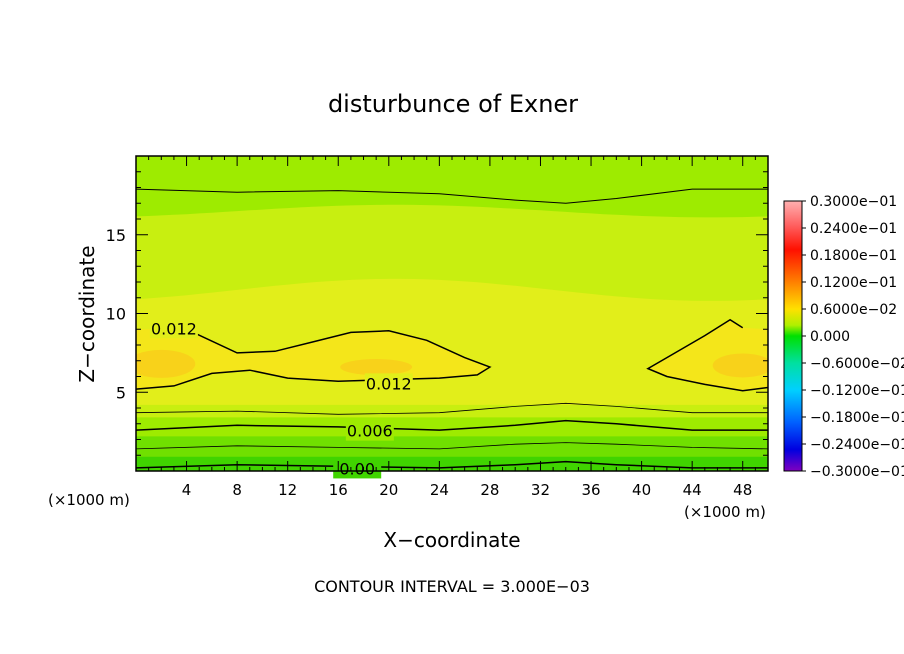 Image resolution: width=904 pixels, height=654 pixels. Describe the element at coordinates (489, 490) in the screenshot. I see `x-tick-label: 28` at that location.